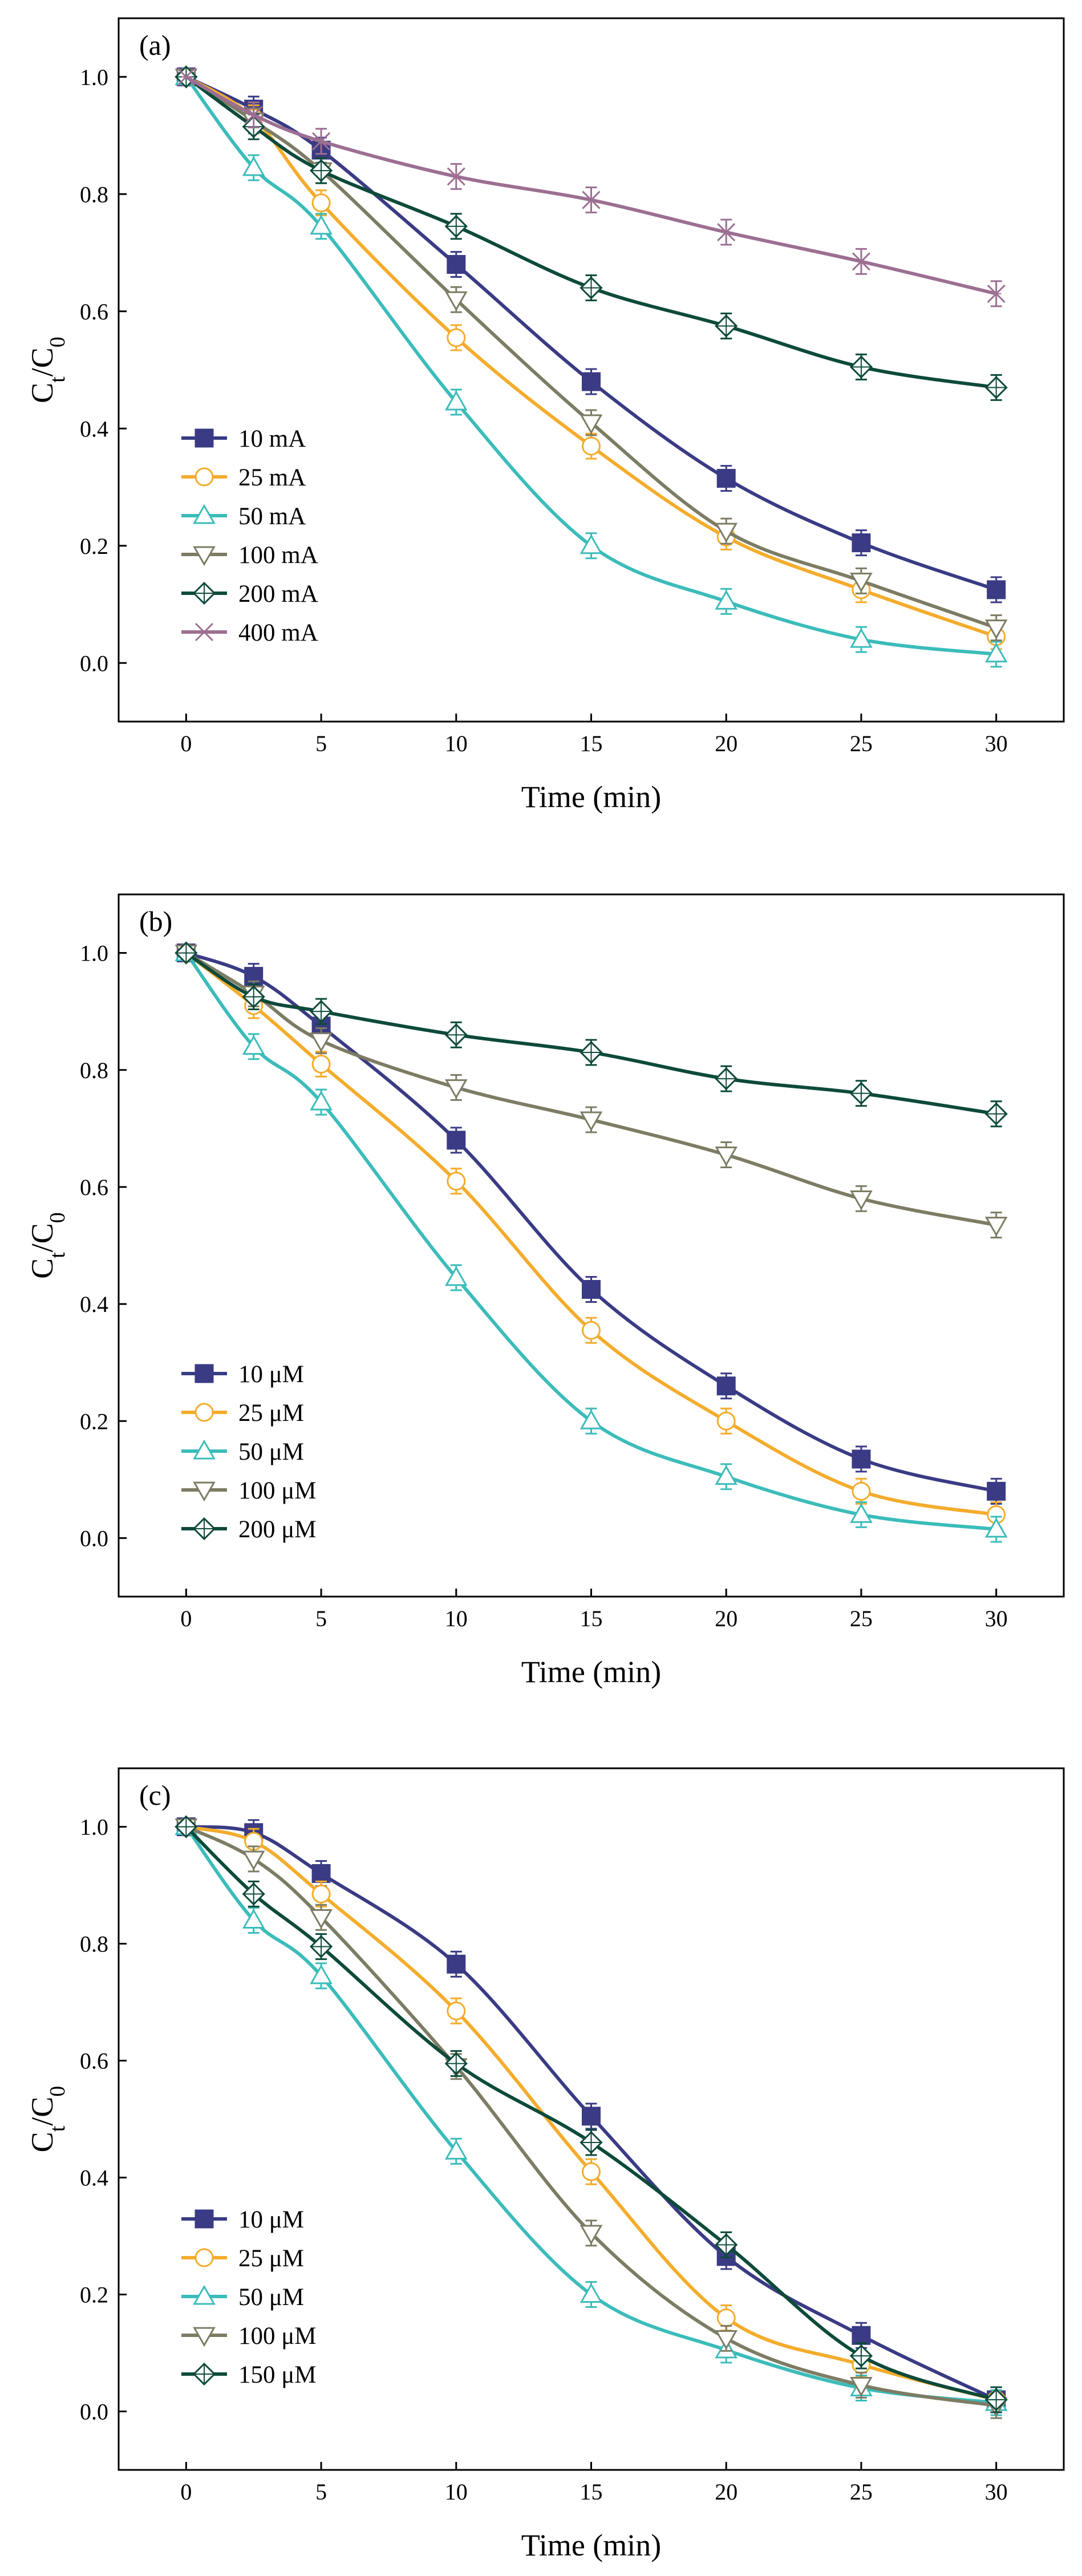  What do you see at coordinates (456, 1618) in the screenshot?
I see `x-tick-label: 10` at bounding box center [456, 1618].